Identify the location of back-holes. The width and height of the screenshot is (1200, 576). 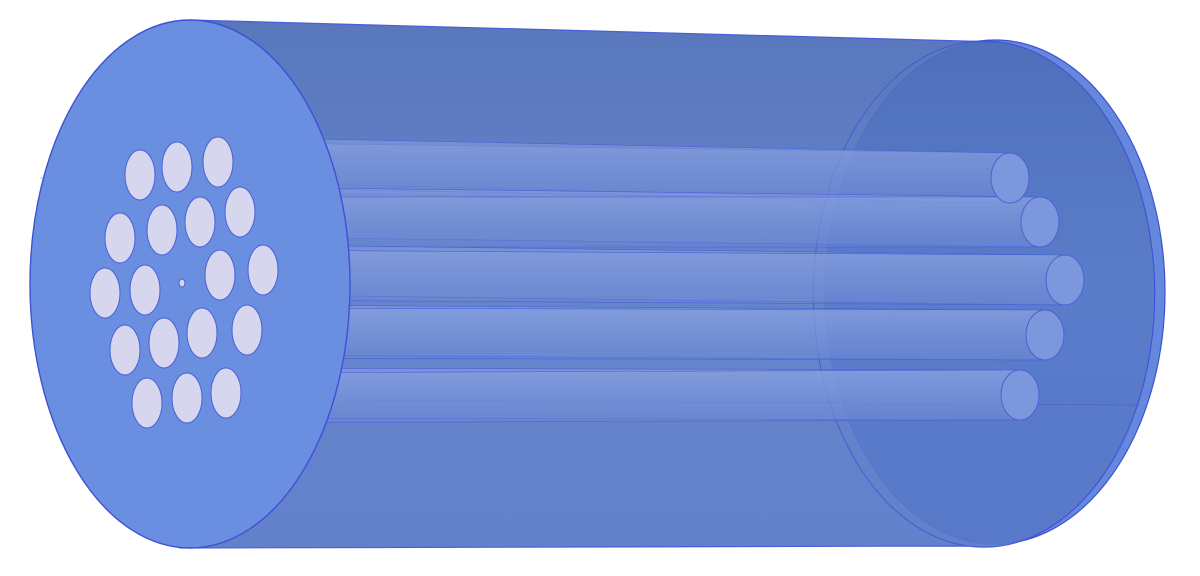
(1037, 286).